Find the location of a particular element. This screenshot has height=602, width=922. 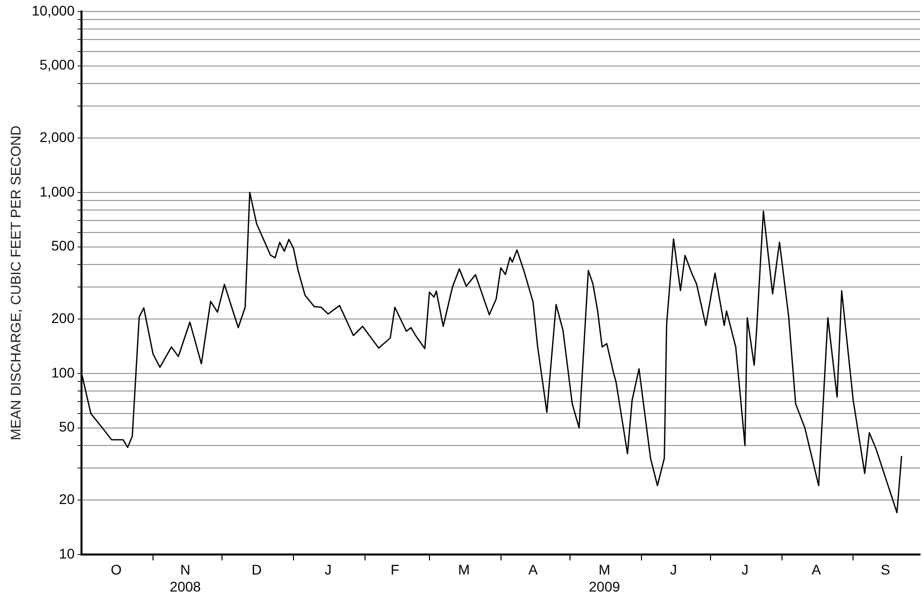

y-tick-label: 20 is located at coordinates (67, 498).